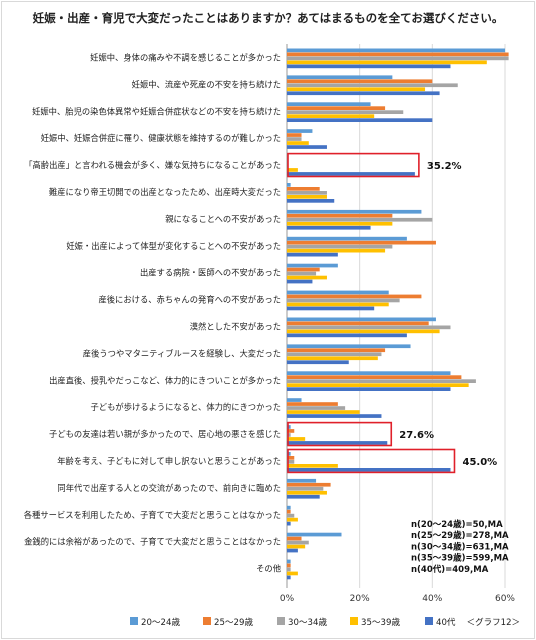  Describe the element at coordinates (160, 622) in the screenshot. I see `legend-label: 20～24歳` at that location.